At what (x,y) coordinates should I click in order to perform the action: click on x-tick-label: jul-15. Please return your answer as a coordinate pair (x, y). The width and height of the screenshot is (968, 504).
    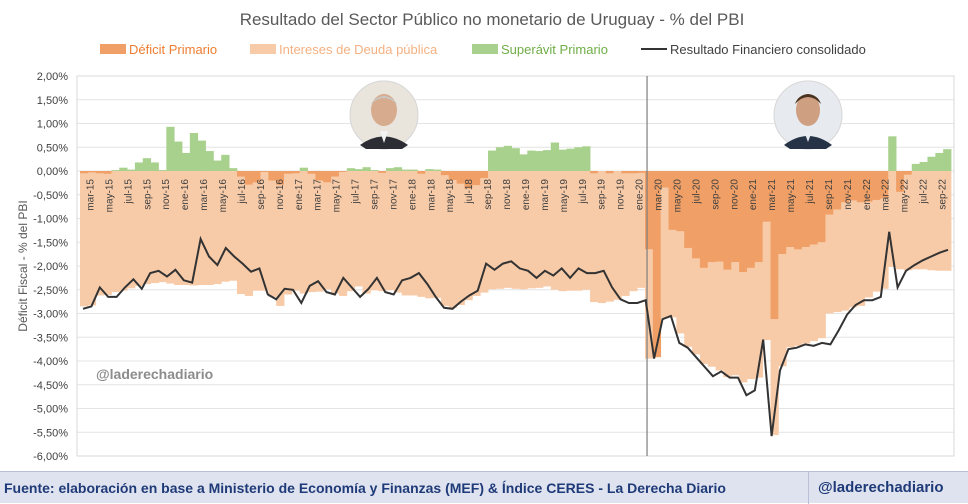
    Looking at the image, I should click on (128, 192).